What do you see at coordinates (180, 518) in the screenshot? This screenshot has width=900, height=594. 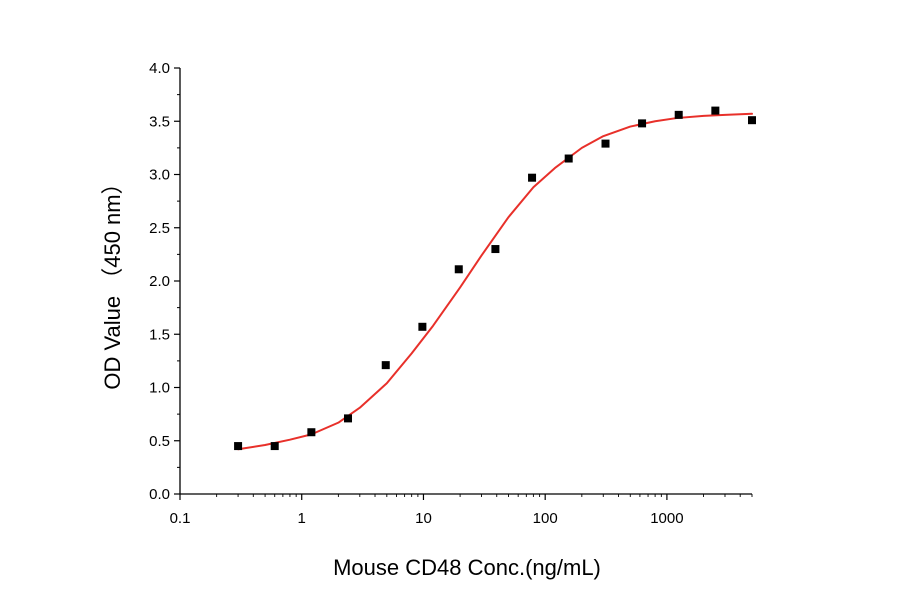 I see `x-tick-label: 0.1` at bounding box center [180, 518].